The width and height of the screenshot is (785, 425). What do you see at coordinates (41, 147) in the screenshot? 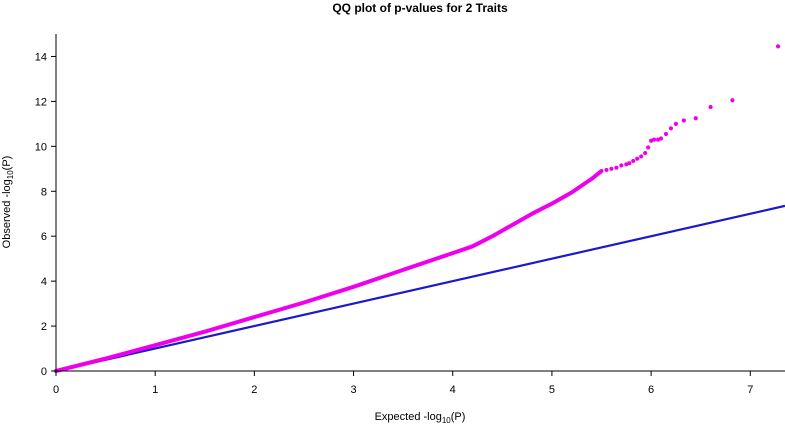
I see `y-tick-label: 10` at bounding box center [41, 147].